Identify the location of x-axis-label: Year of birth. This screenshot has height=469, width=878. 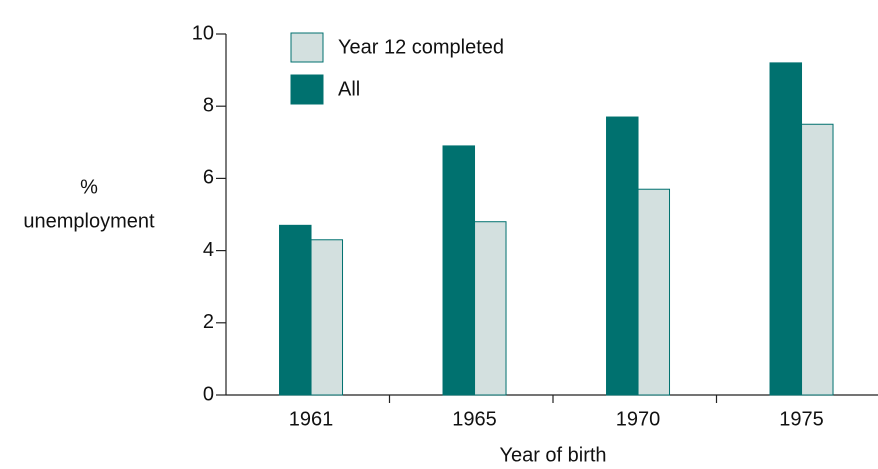
(552, 455).